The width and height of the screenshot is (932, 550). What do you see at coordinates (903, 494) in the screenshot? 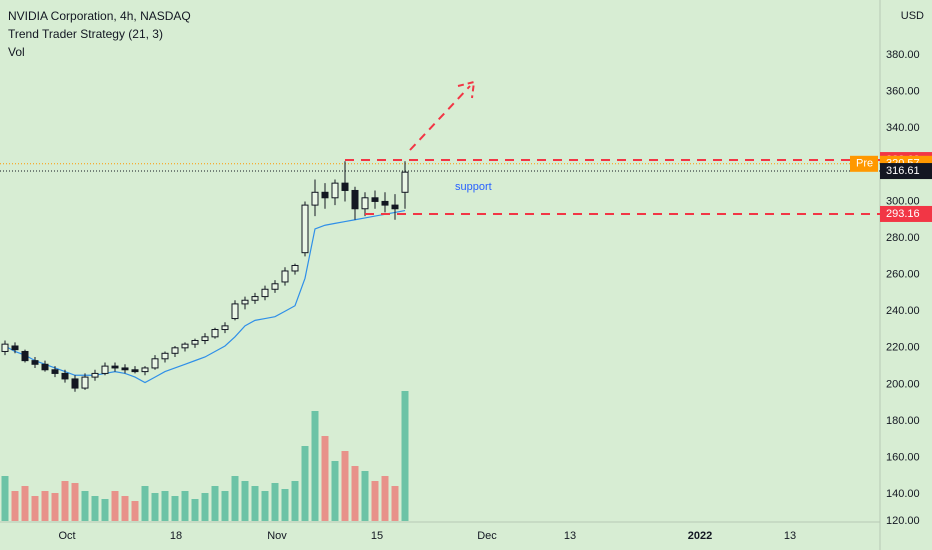
I see `y-tick-label: 140.00` at bounding box center [903, 494].